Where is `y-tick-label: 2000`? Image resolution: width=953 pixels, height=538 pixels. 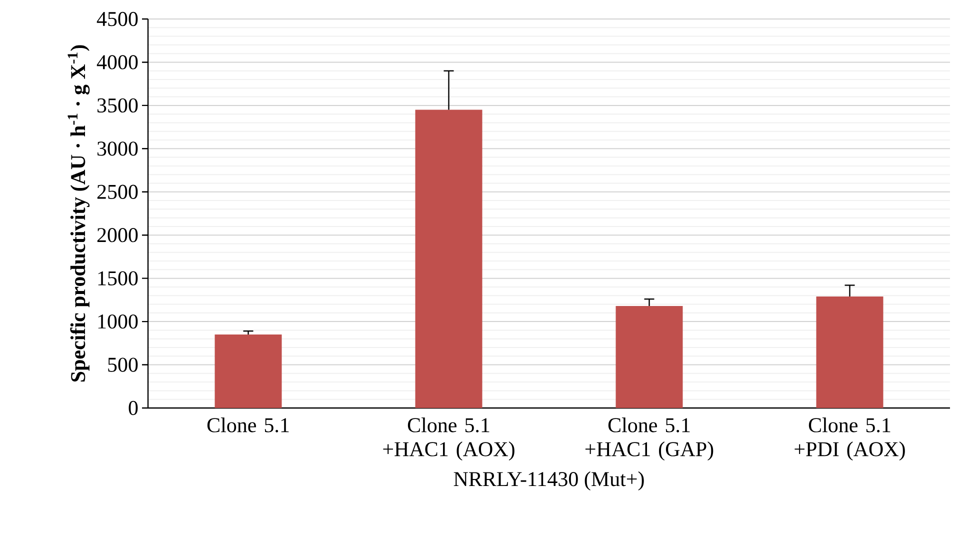 y-tick-label: 2000 is located at coordinates (117, 235).